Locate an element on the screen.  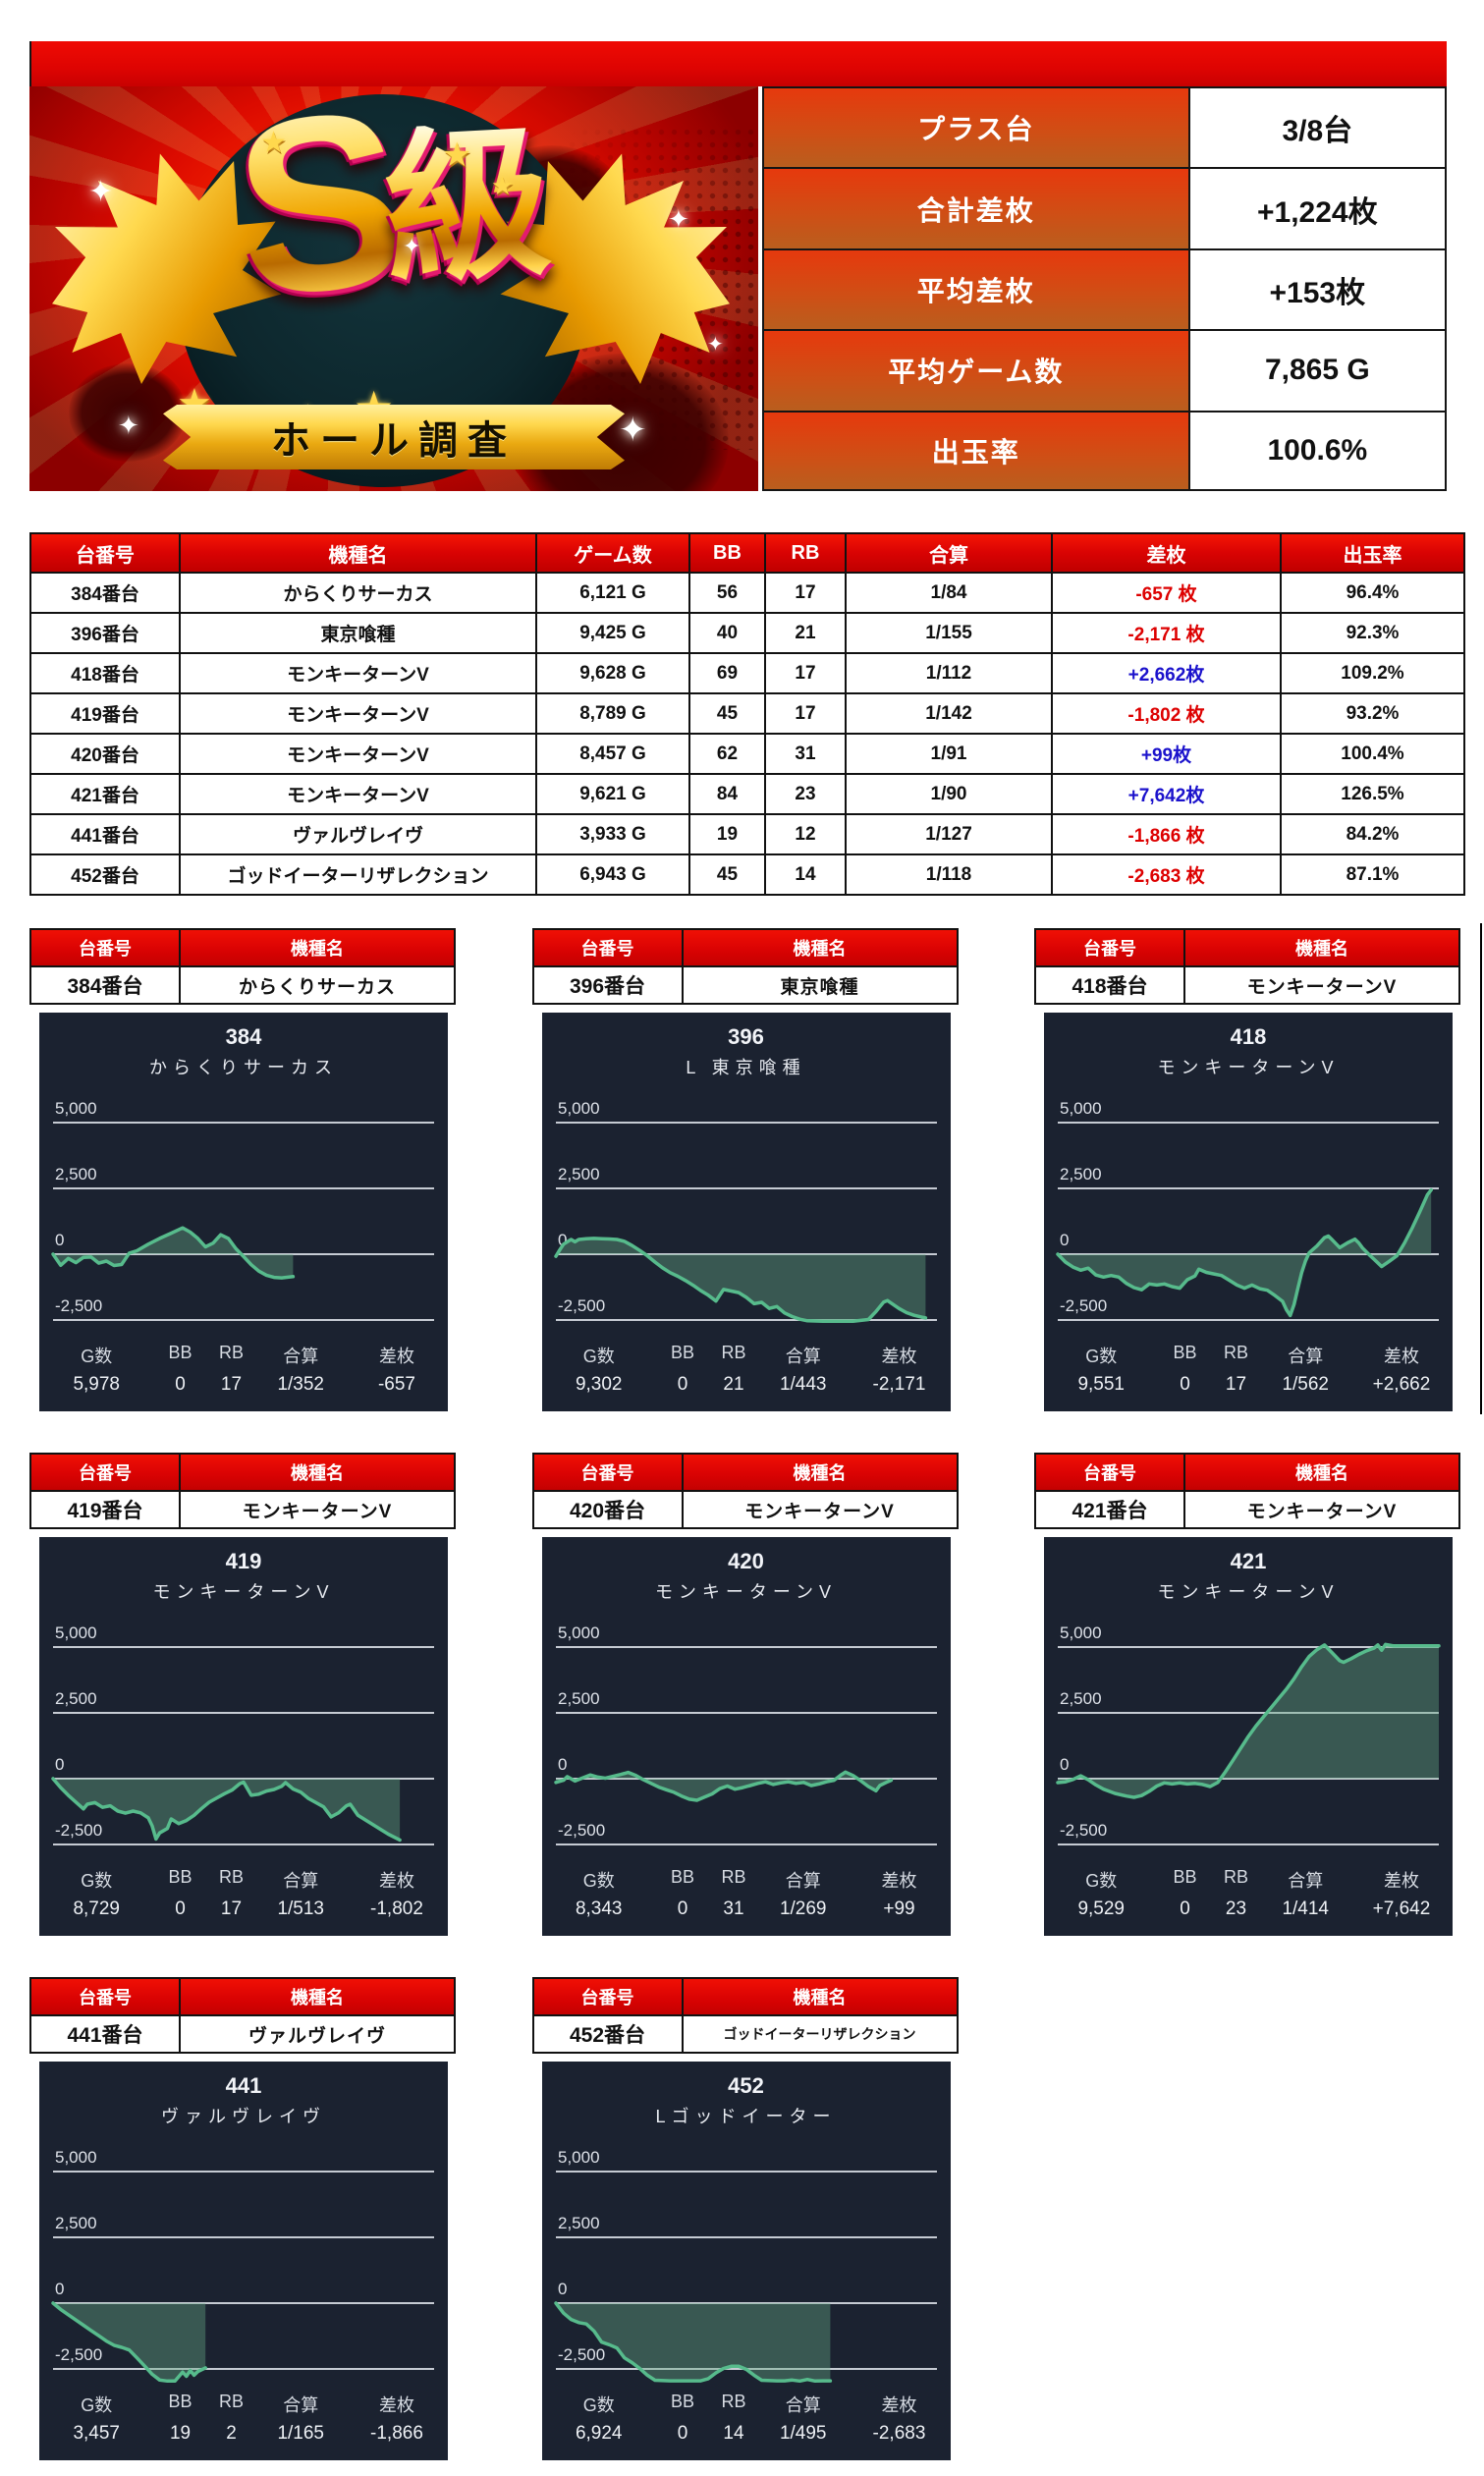
stats-values-row: 5,978 0 17 1/352 -657 is located at coordinates (243, 1382).